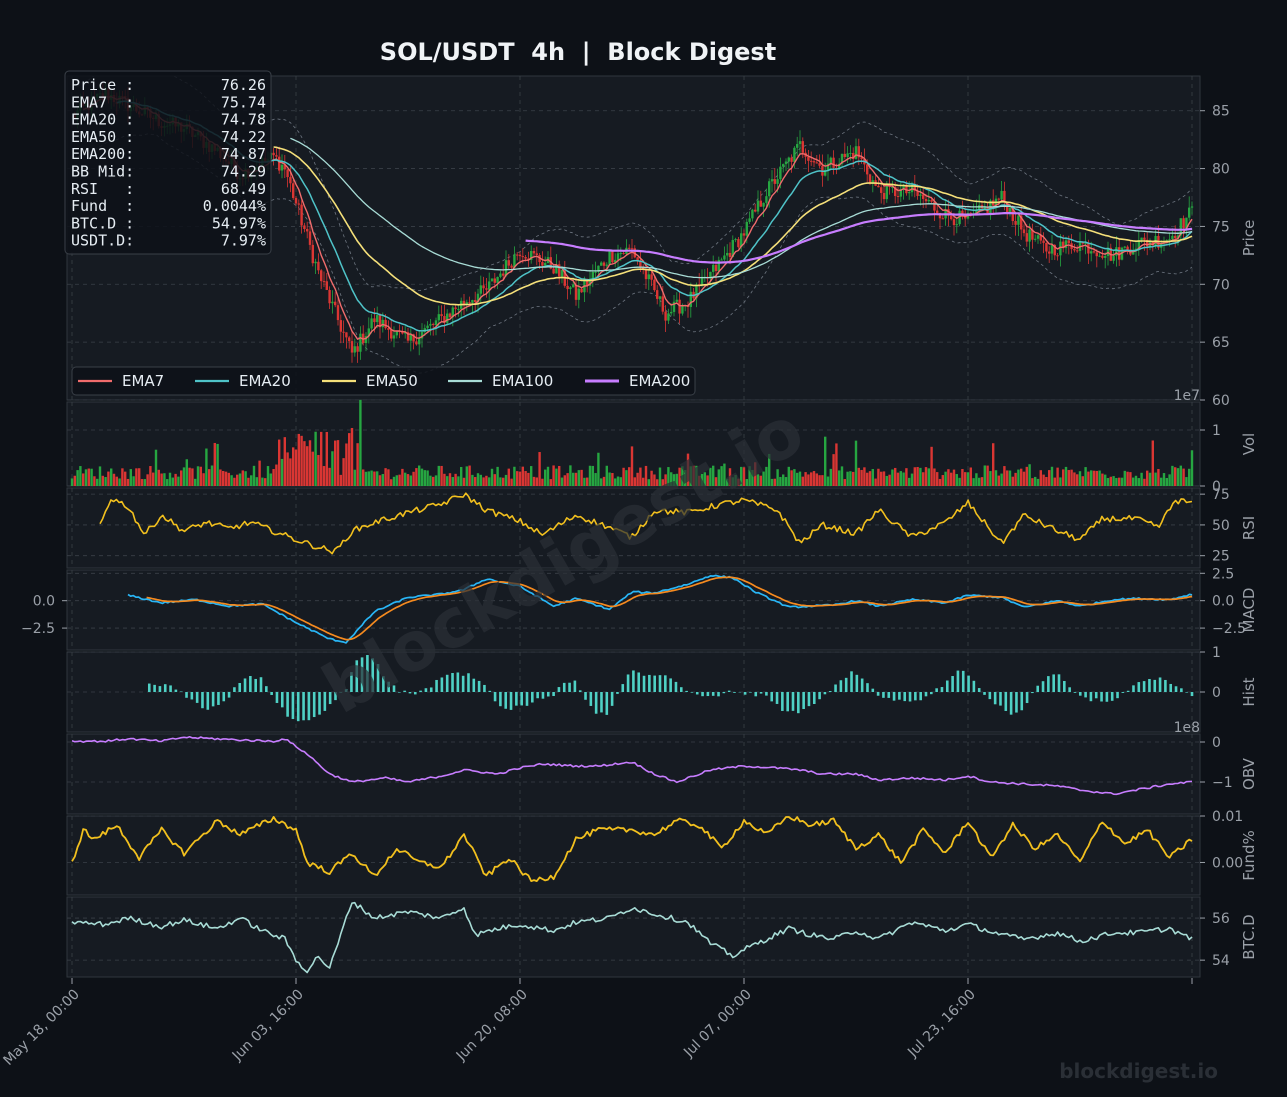  I want to click on price-ytick-label: 75, so click(1221, 227).